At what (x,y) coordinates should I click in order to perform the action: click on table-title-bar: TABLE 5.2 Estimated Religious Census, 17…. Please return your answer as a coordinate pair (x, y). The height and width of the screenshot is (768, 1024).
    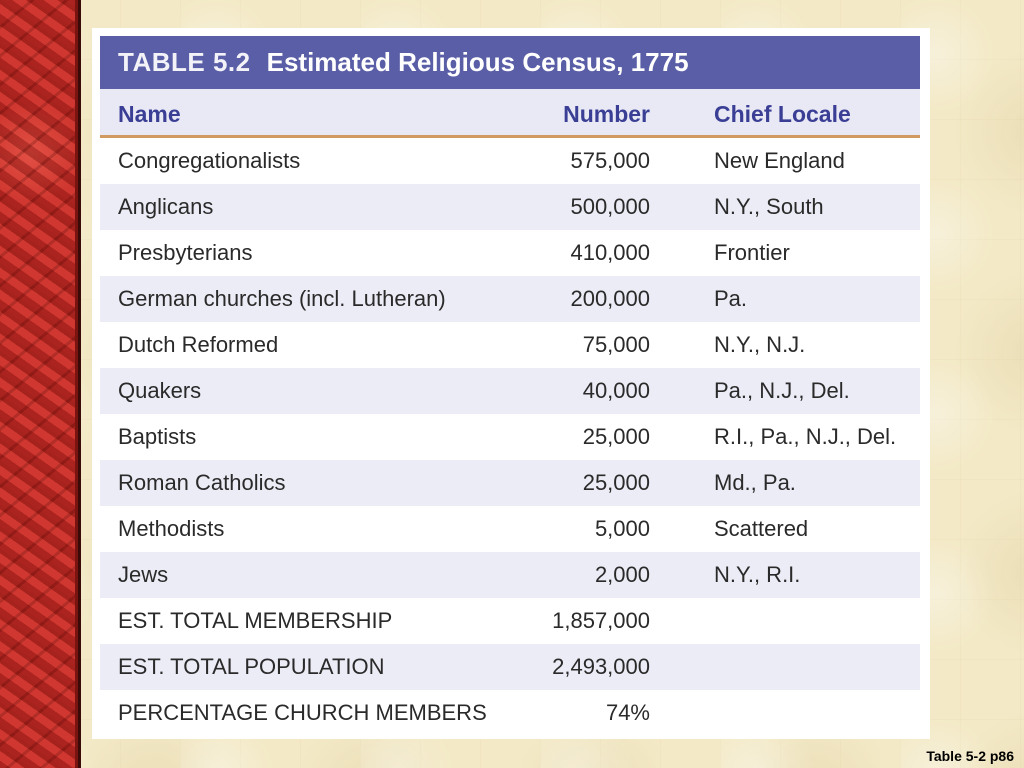
    Looking at the image, I should click on (510, 62).